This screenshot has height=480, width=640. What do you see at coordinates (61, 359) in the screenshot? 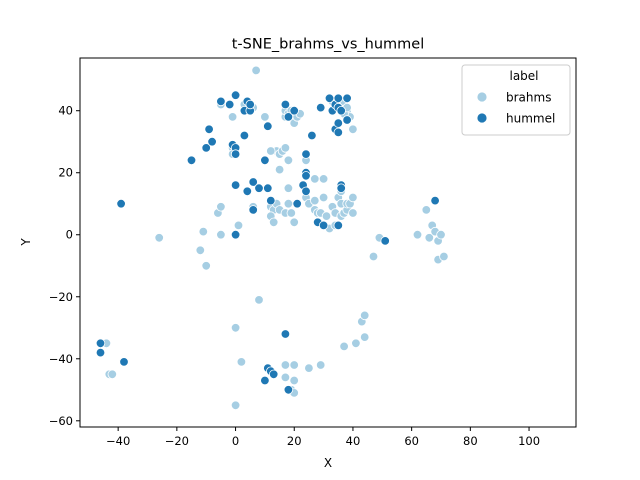
I see `y-tick-label: −40` at bounding box center [61, 359].